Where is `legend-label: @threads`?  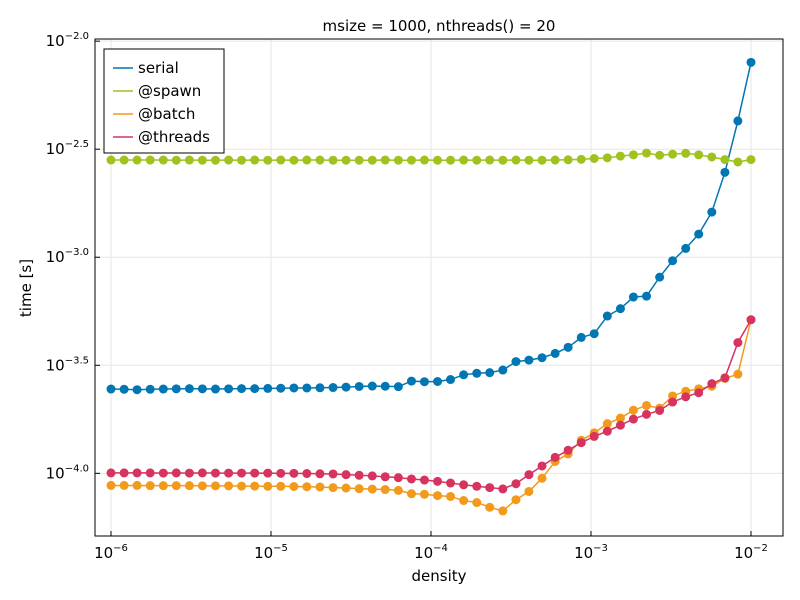 legend-label: @threads is located at coordinates (174, 137).